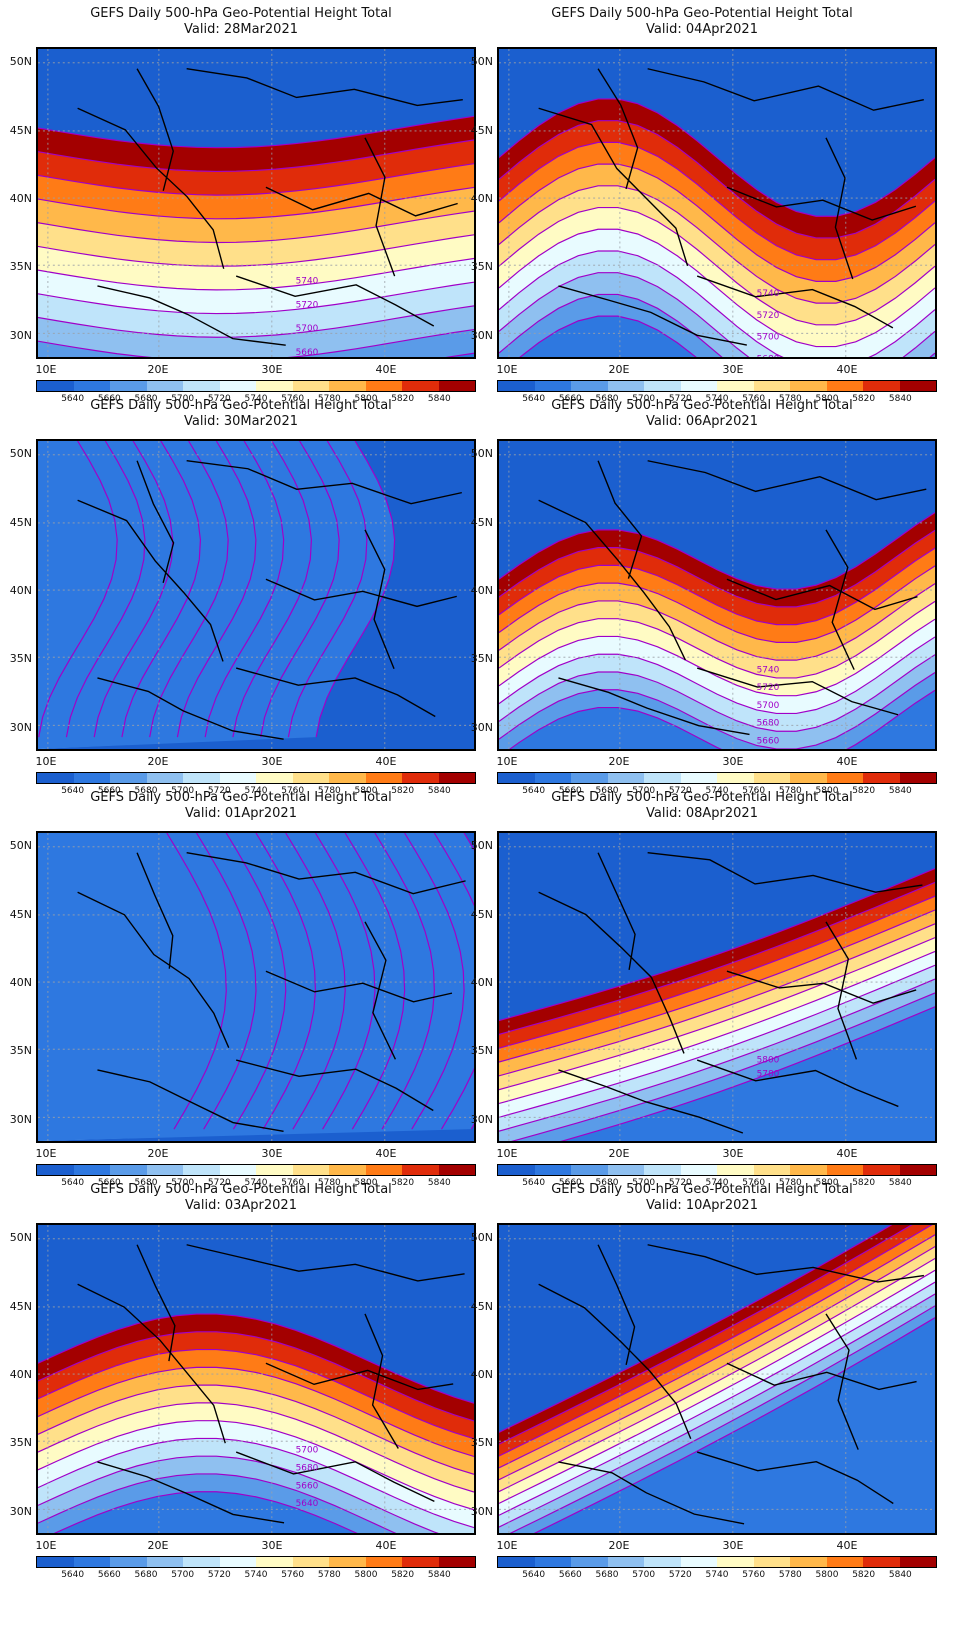 The image size is (964, 1640). Describe the element at coordinates (307, 282) in the screenshot. I see `contour-label: 5740` at that location.